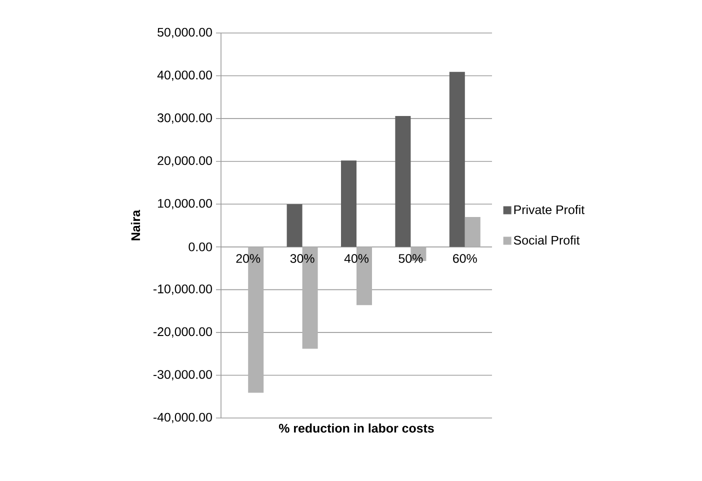  I want to click on y-tick-label: 10,000.00, so click(185, 204).